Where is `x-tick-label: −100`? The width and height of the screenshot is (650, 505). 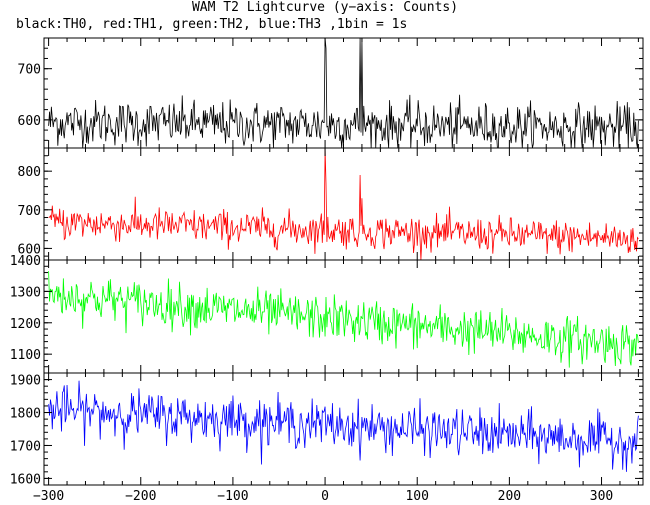
x-tick-label: −100 is located at coordinates (232, 496).